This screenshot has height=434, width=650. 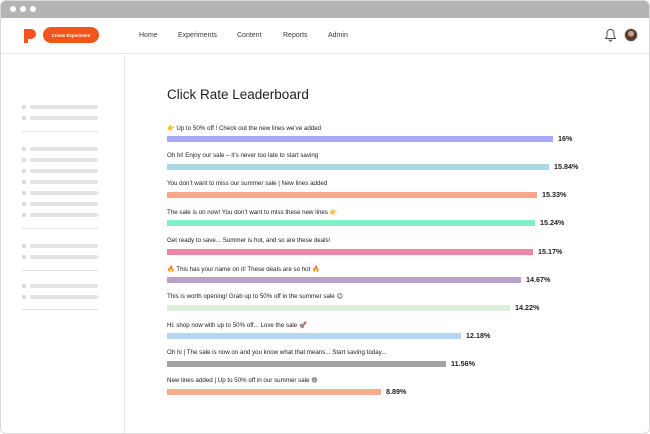 I want to click on window-titlebar, so click(x=325, y=9).